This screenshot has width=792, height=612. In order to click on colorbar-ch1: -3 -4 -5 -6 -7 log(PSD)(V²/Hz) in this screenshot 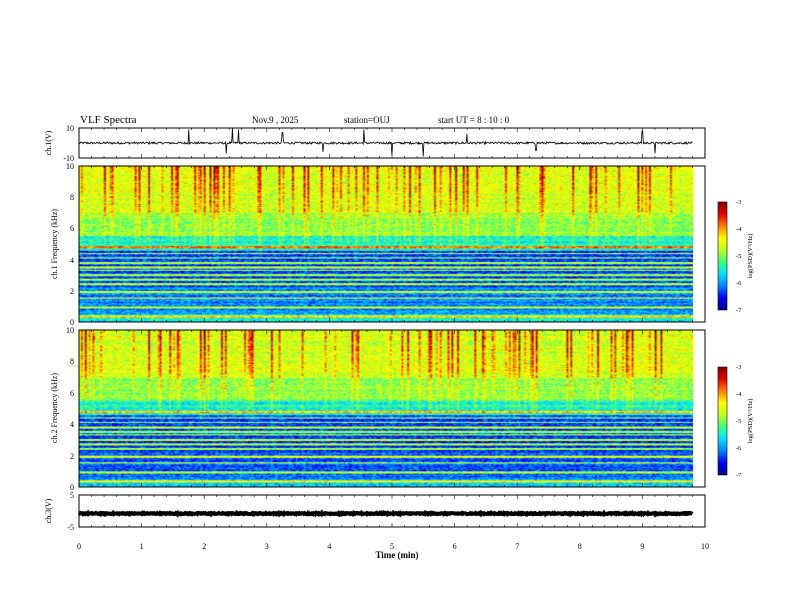, I will do `click(735, 256)`.